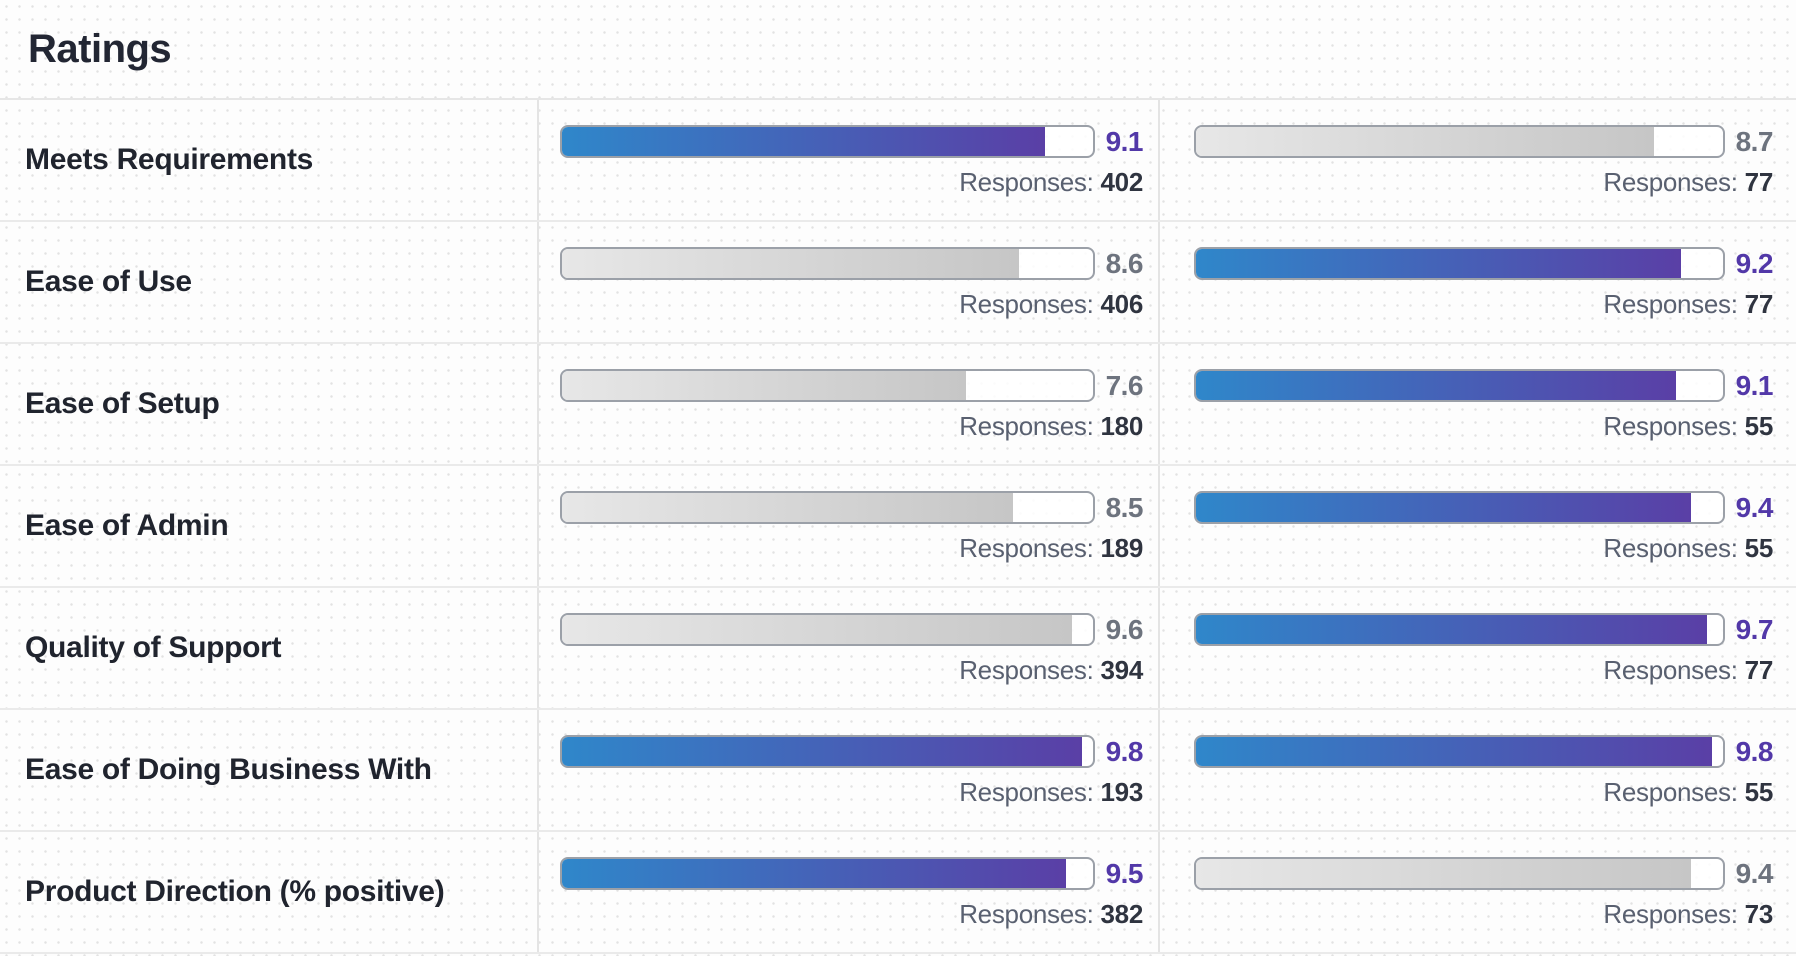 This screenshot has width=1796, height=956. What do you see at coordinates (848, 526) in the screenshot?
I see `rating-cell-left: 8.5 Responses: 189` at bounding box center [848, 526].